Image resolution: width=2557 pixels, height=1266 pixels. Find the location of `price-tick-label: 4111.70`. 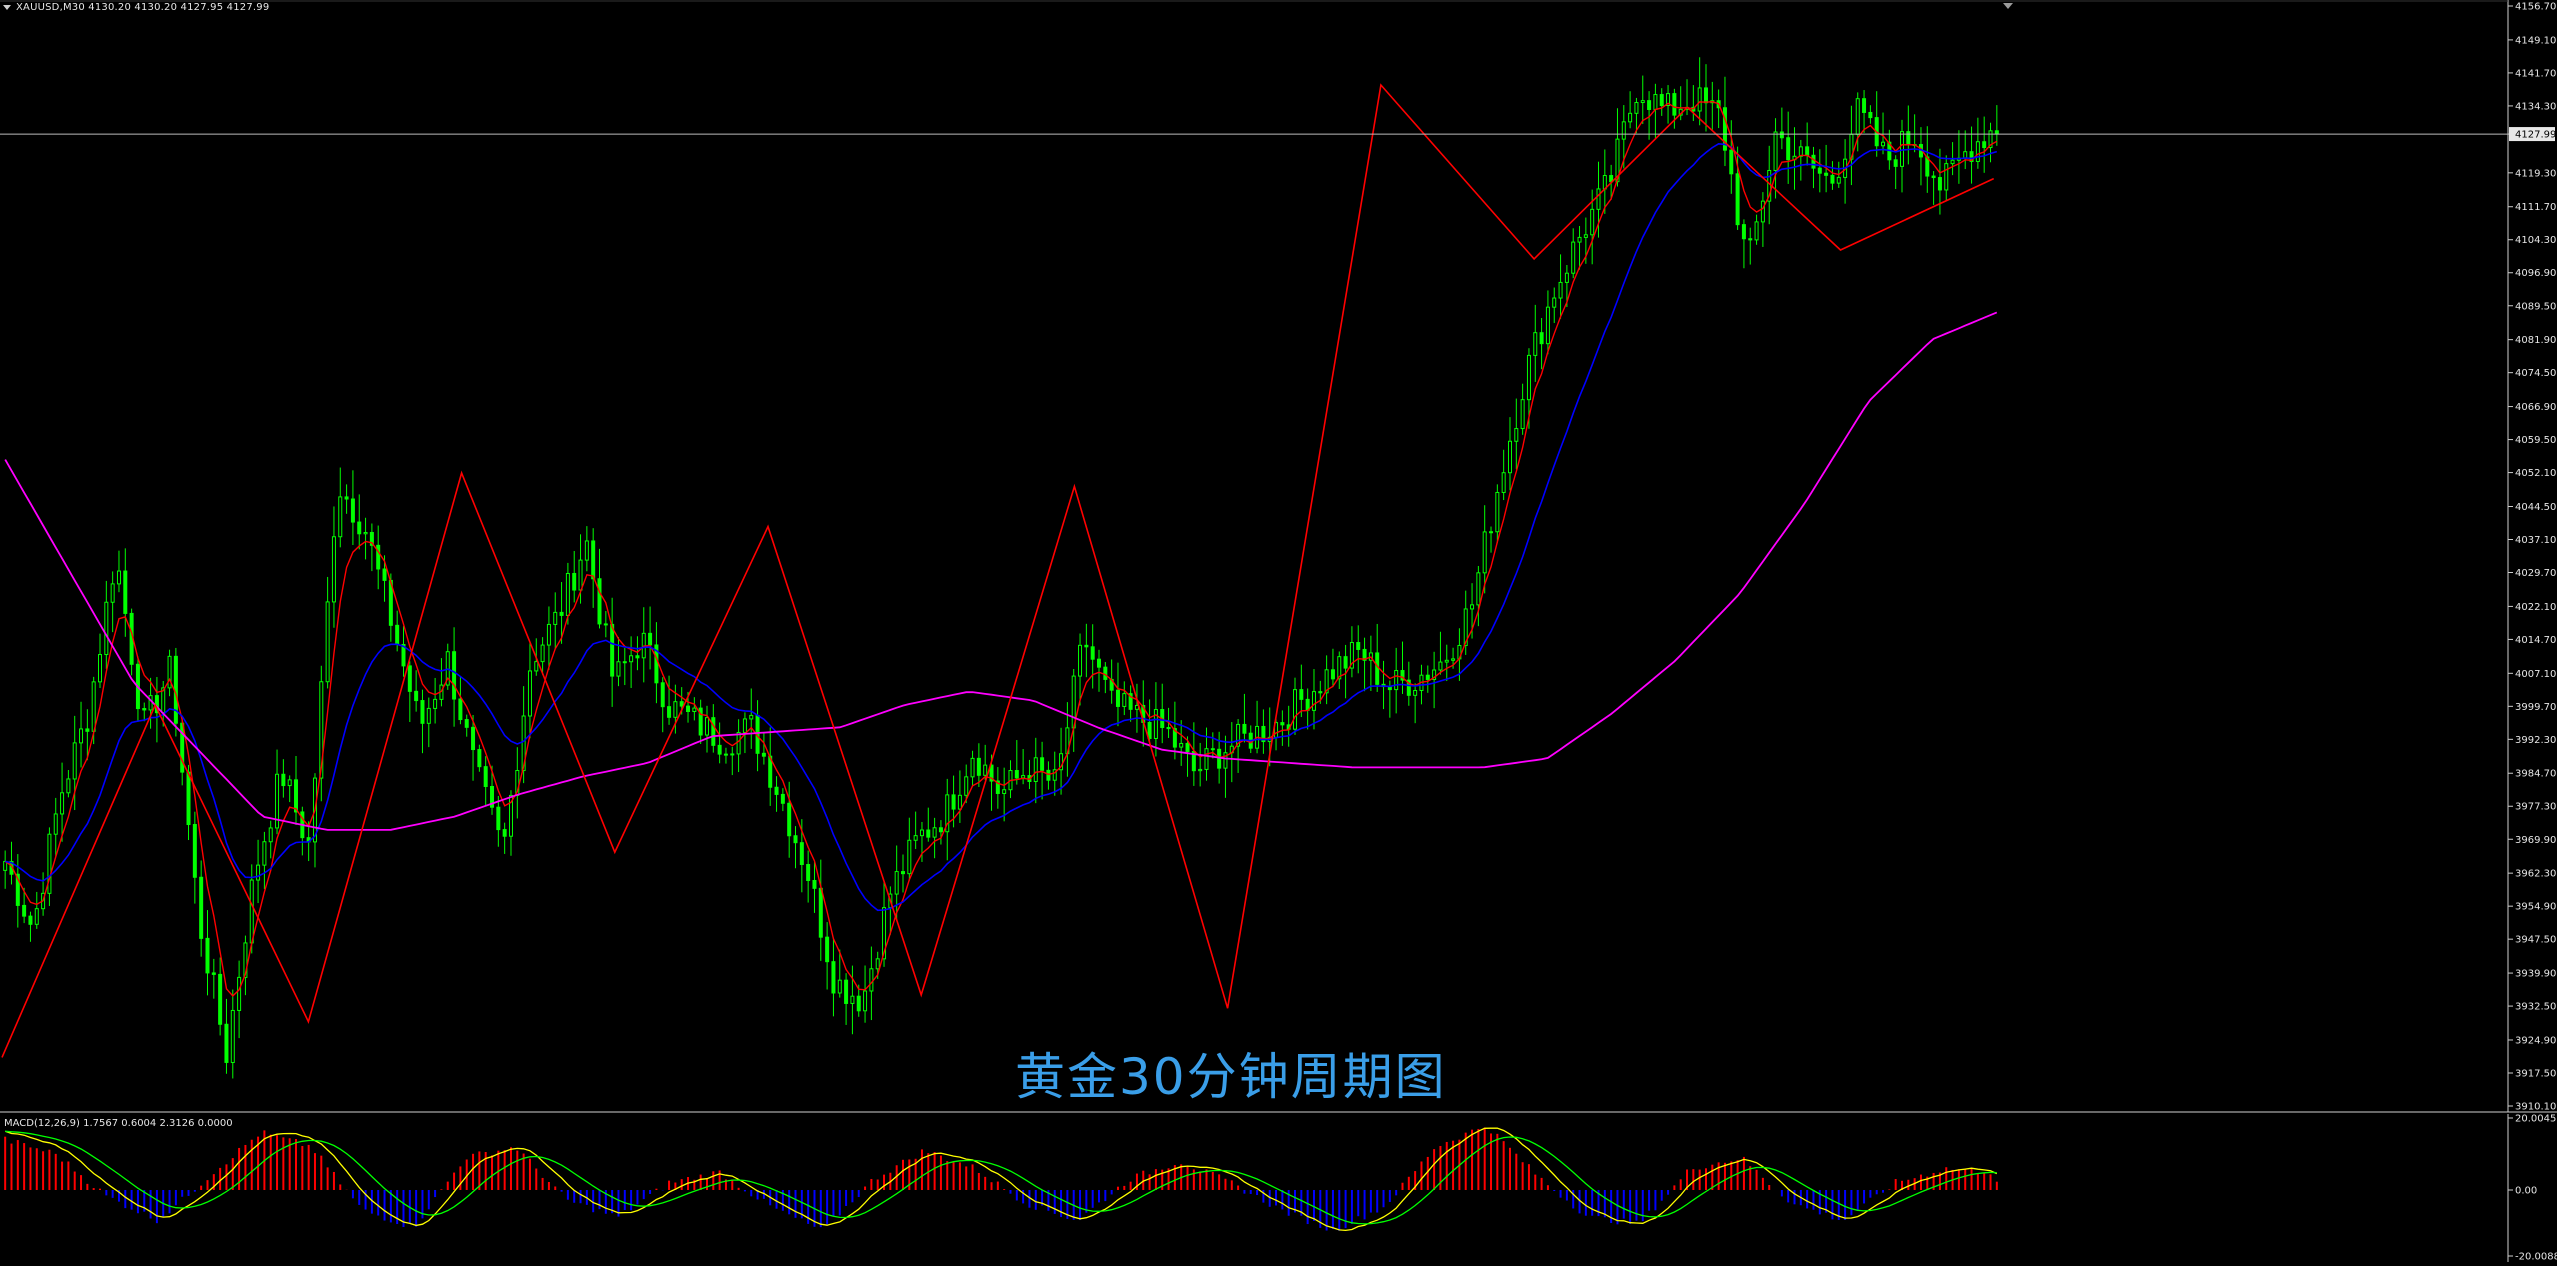

price-tick-label: 4111.70 is located at coordinates (2535, 207).